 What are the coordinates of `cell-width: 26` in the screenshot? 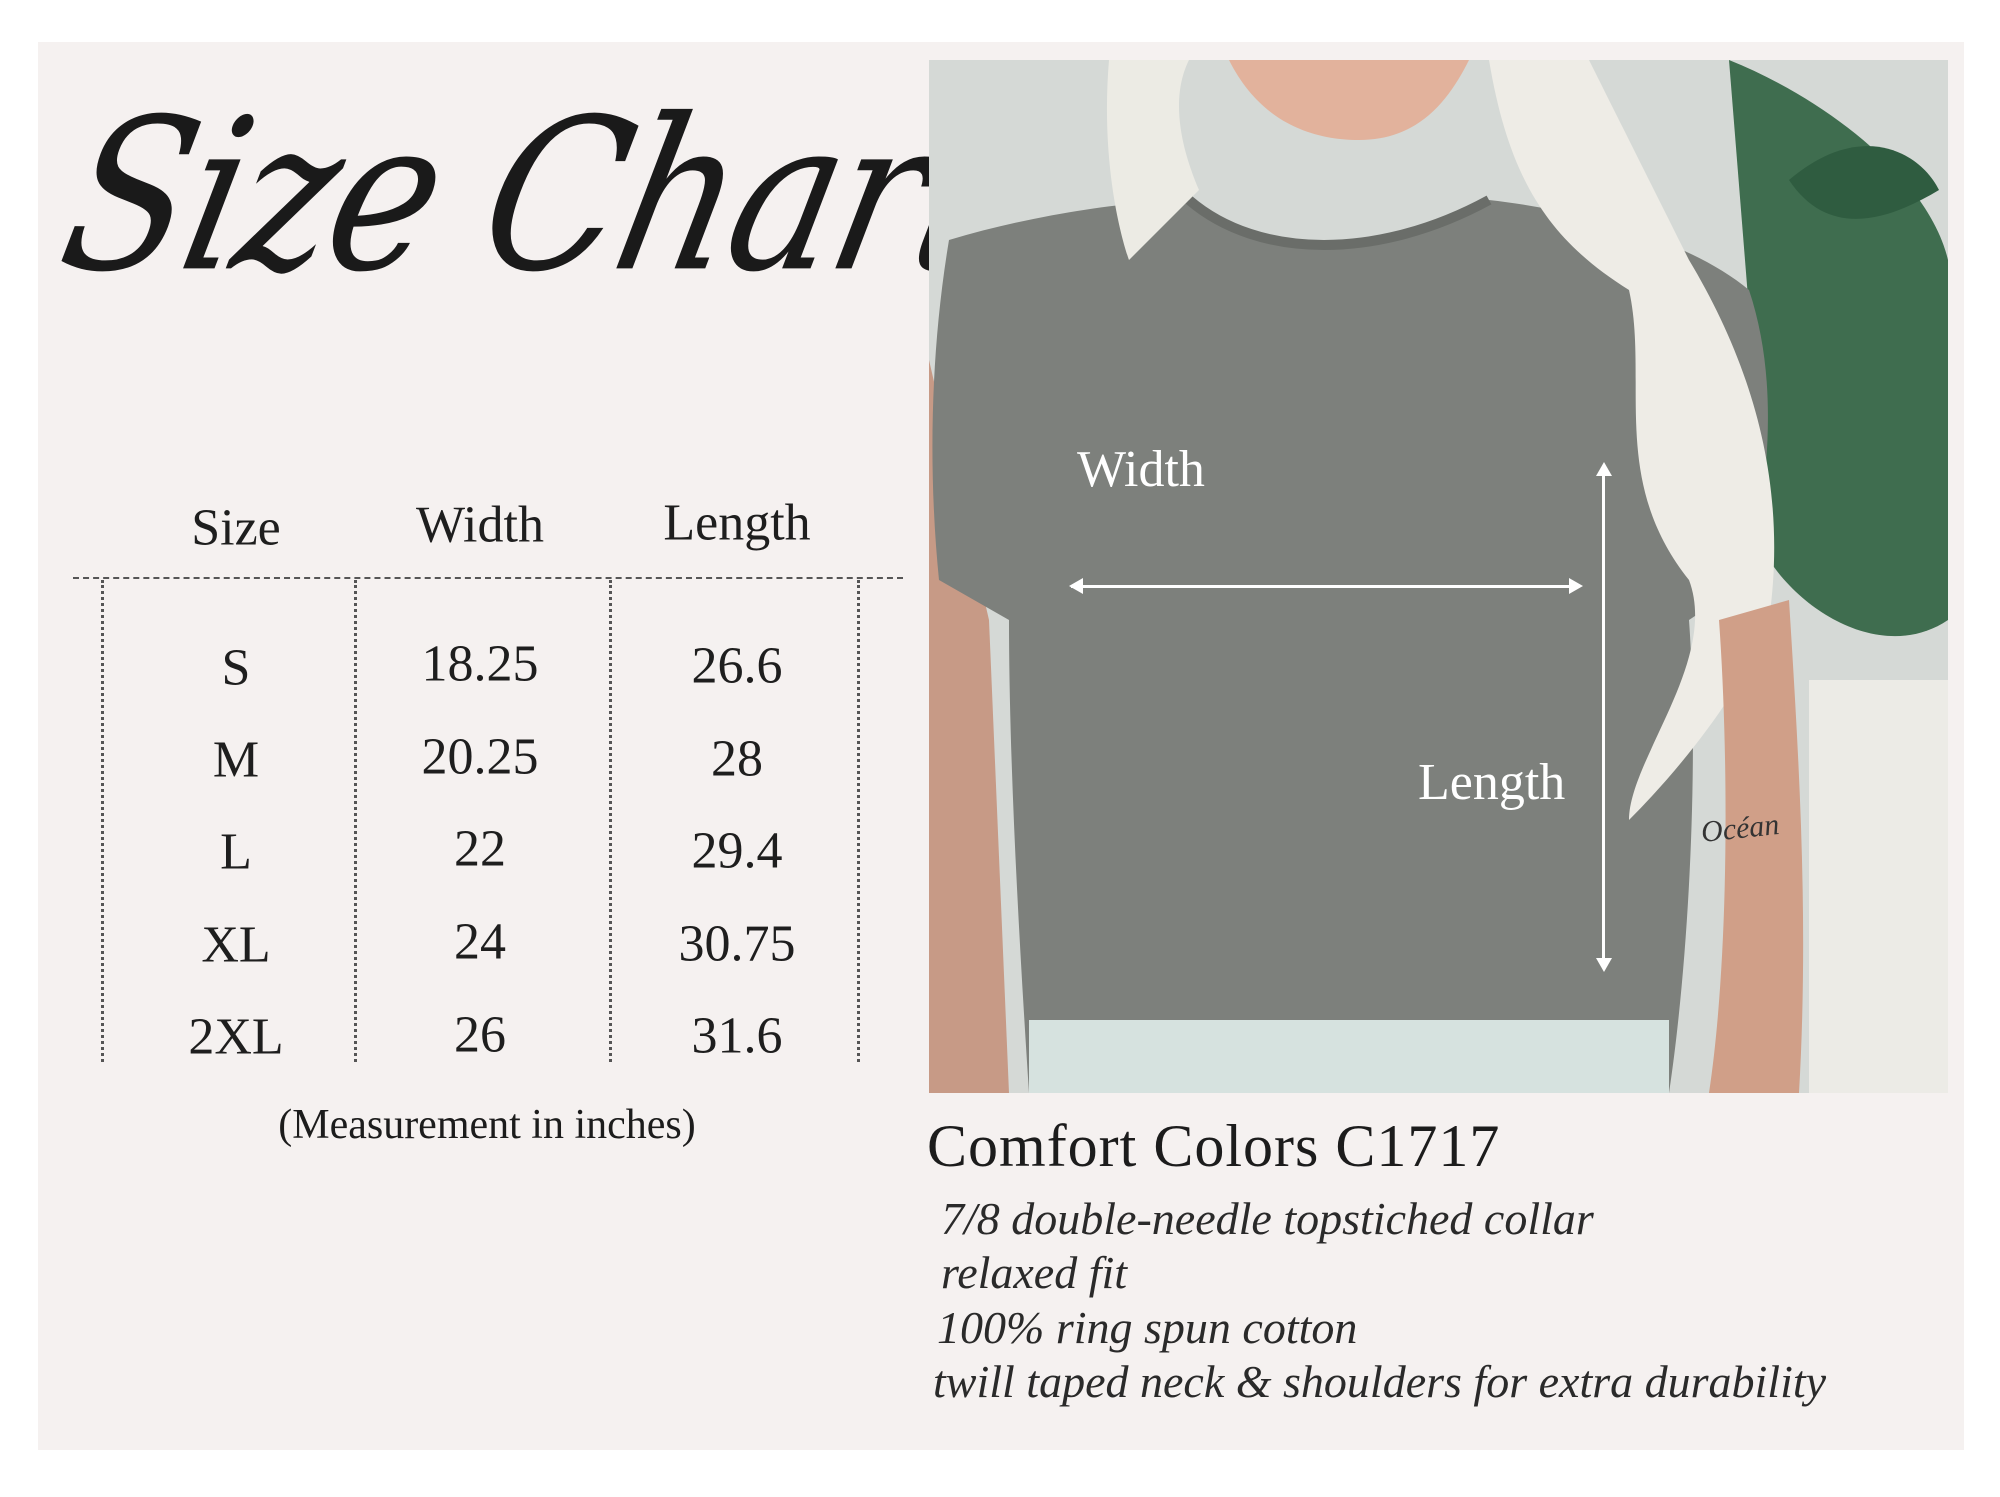 It's located at (480, 1035).